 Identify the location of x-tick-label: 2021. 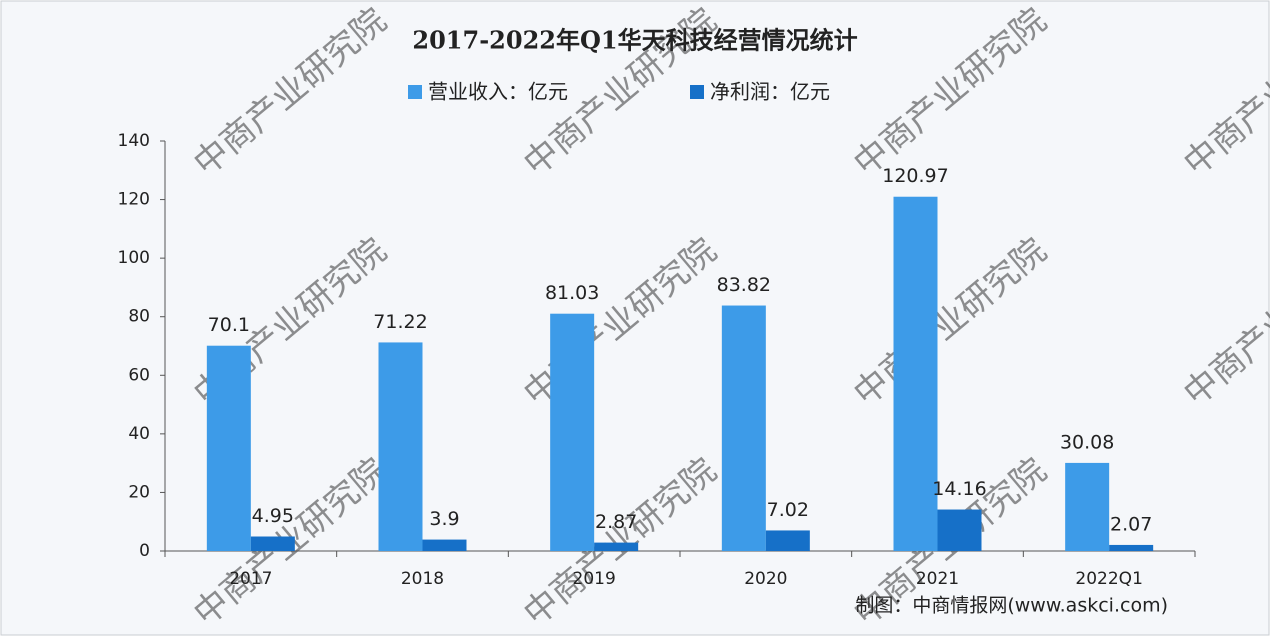
(937, 579).